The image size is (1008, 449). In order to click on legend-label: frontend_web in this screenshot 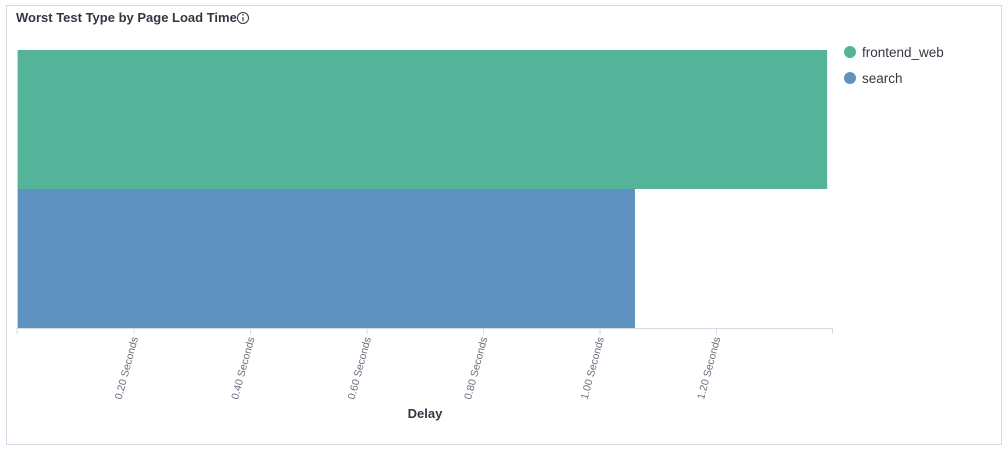, I will do `click(903, 52)`.